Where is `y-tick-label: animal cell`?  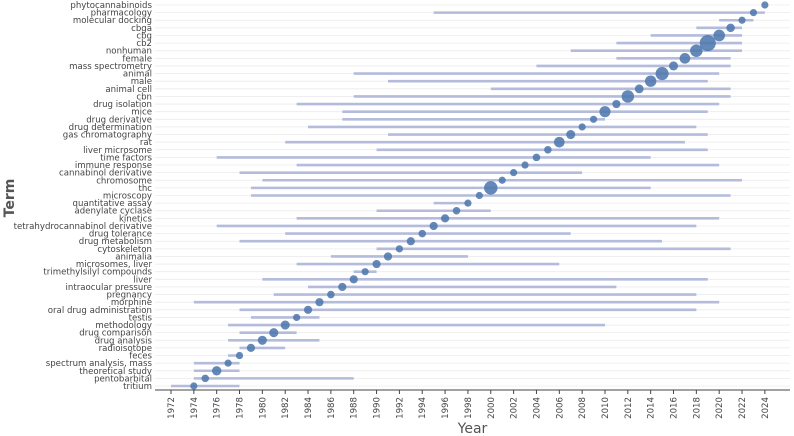
y-tick-label: animal cell is located at coordinates (128, 90).